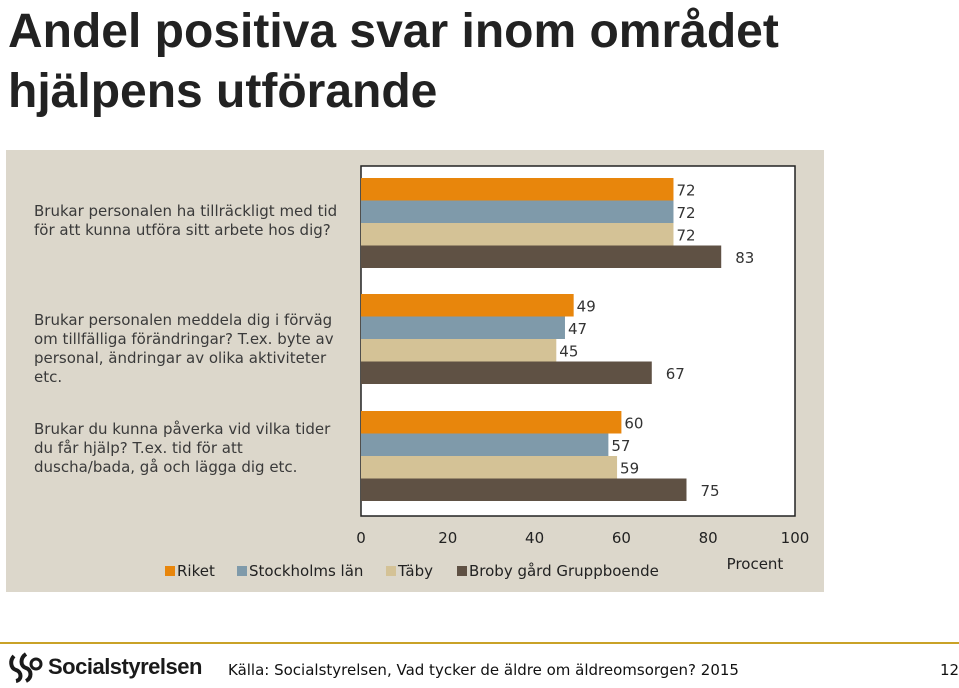 The height and width of the screenshot is (688, 959). What do you see at coordinates (795, 538) in the screenshot?
I see `x-tick-label: 100` at bounding box center [795, 538].